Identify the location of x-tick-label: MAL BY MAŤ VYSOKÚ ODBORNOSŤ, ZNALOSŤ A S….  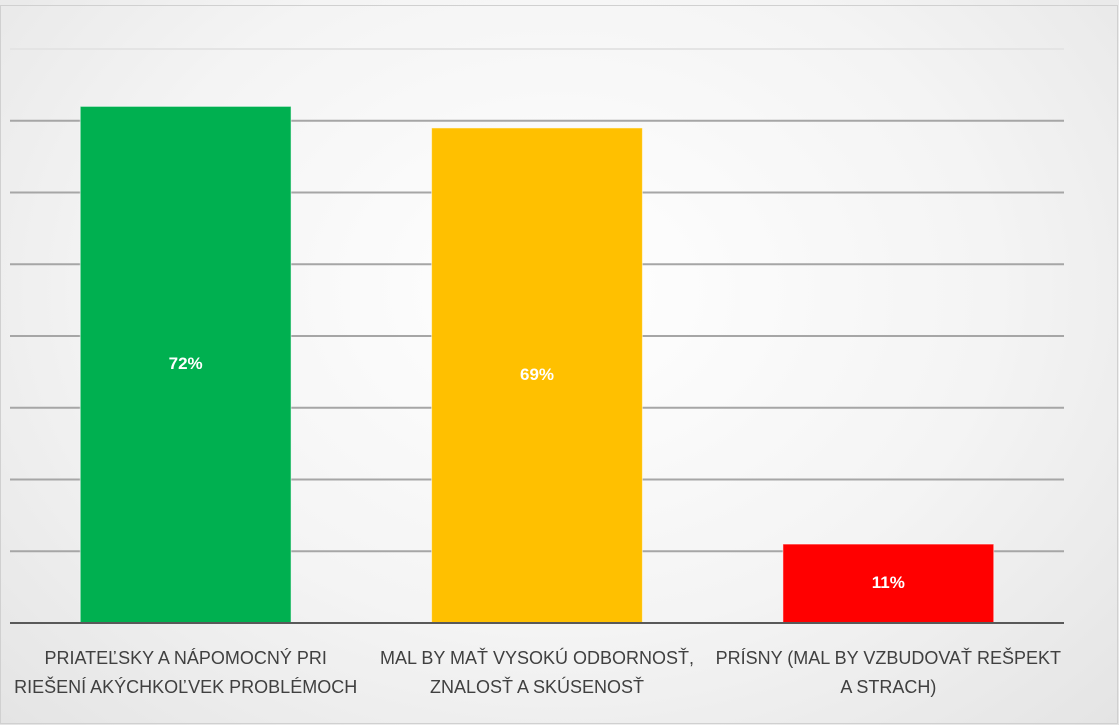
(537, 672).